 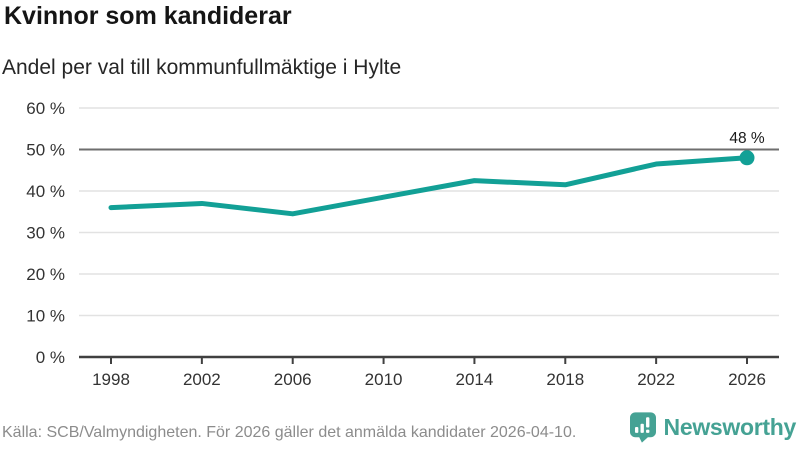 What do you see at coordinates (45, 274) in the screenshot?
I see `y-axis-tick-label: 20 %` at bounding box center [45, 274].